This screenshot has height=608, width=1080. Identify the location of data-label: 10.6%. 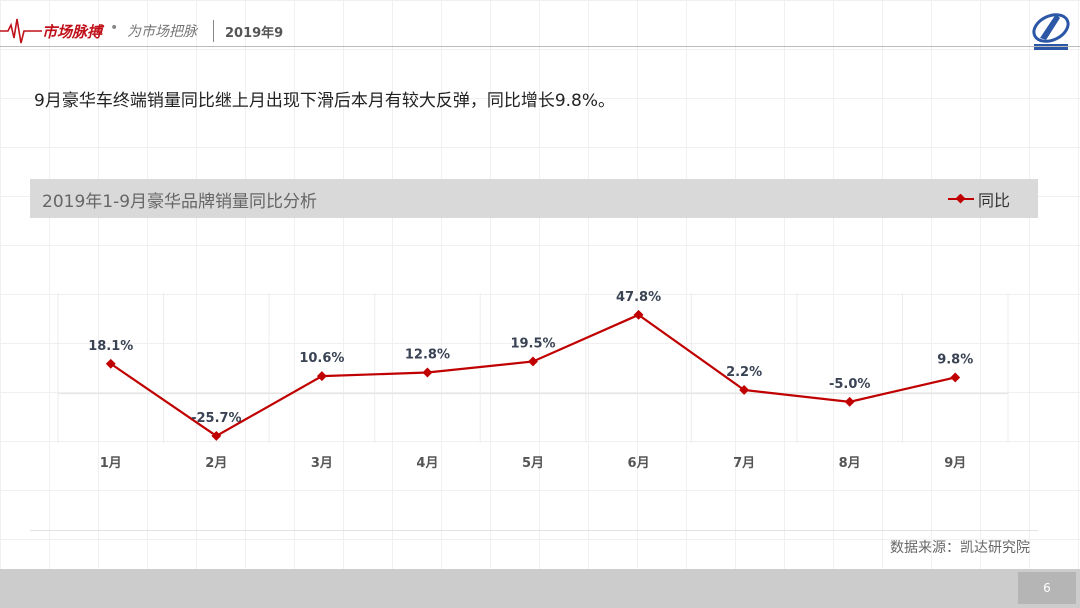
(321, 358).